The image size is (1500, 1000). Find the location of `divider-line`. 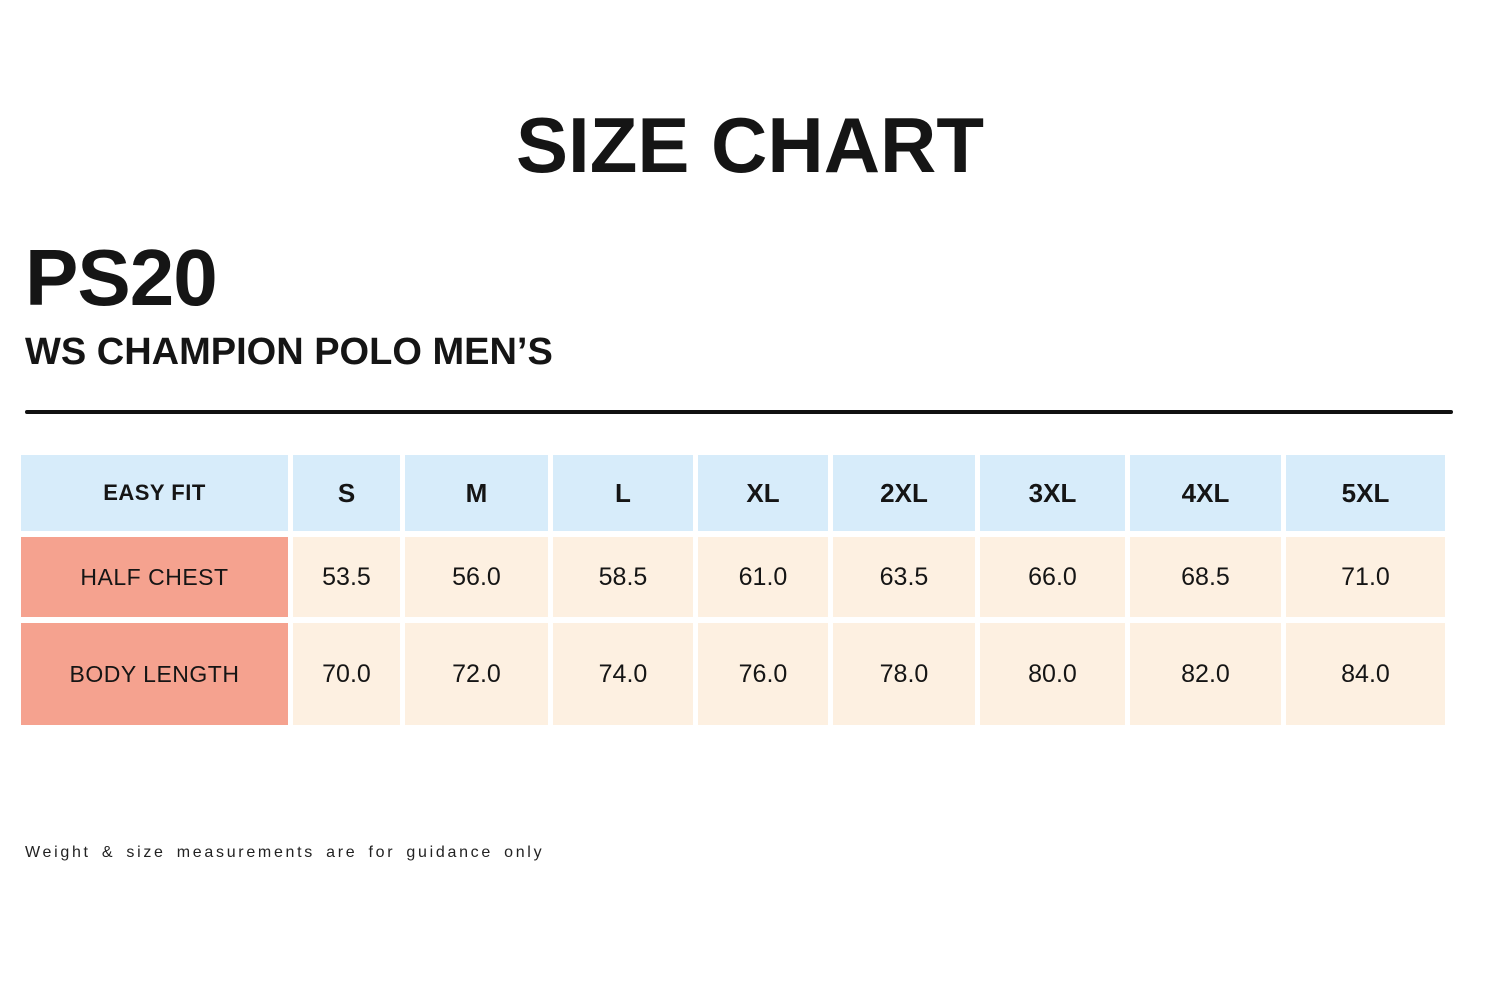

divider-line is located at coordinates (739, 412).